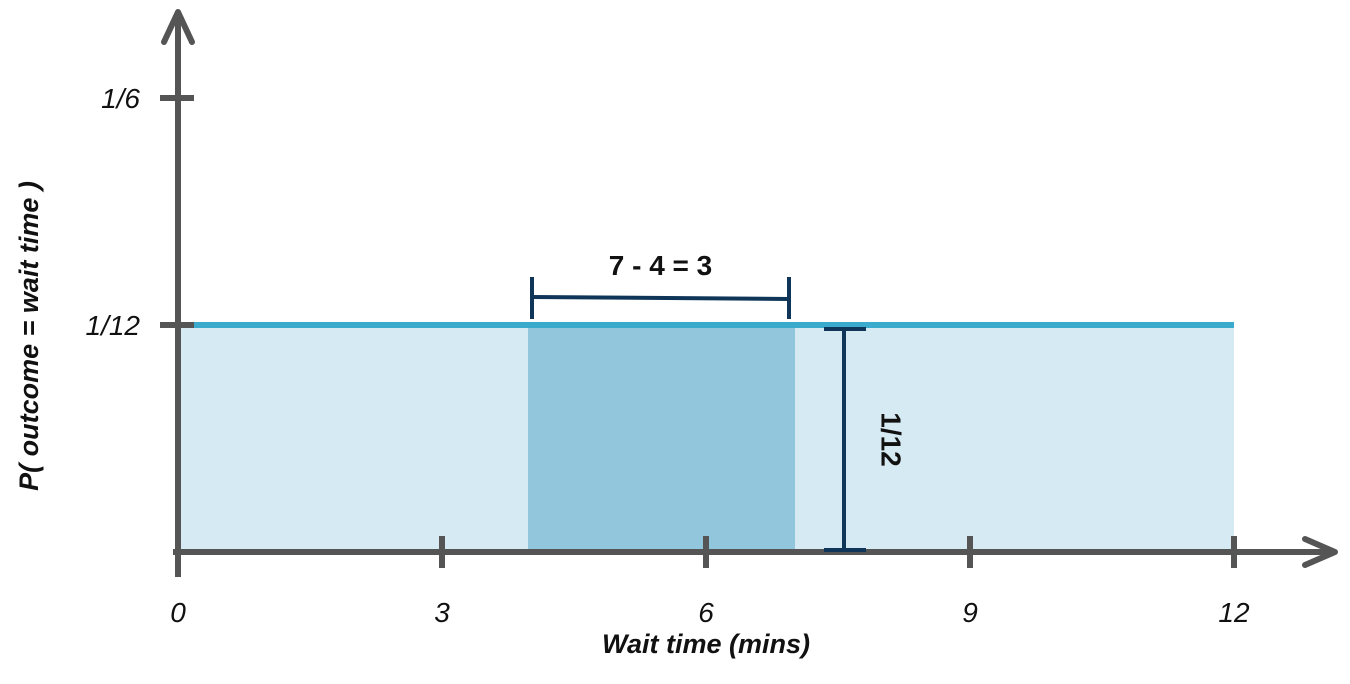 This screenshot has width=1350, height=684. Describe the element at coordinates (706, 644) in the screenshot. I see `x-axis-title: Wait time (mins)` at that location.